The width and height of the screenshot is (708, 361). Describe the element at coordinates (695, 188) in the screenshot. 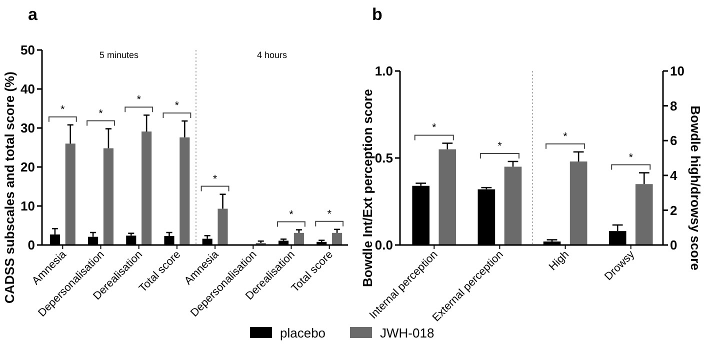

I see `y2-axis-title: Bowdle high/drowsy score` at that location.